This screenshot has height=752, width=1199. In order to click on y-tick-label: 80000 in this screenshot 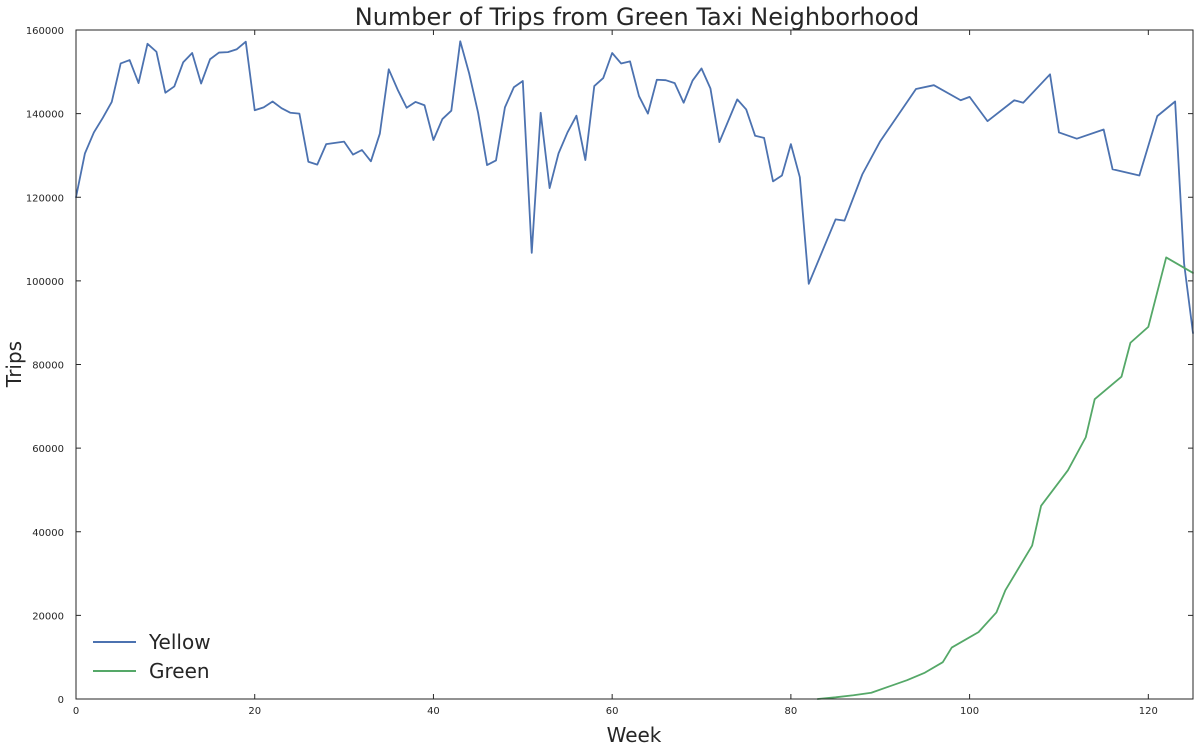, I will do `click(48, 366)`.